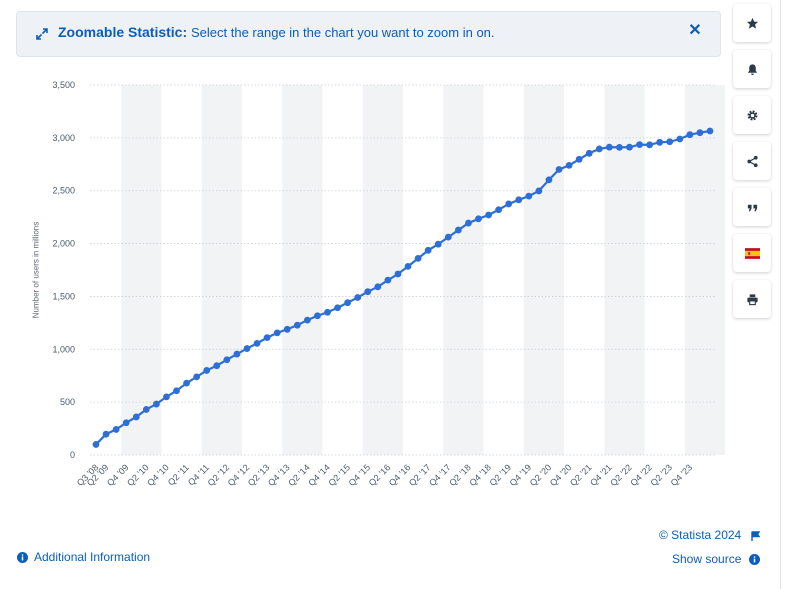 The height and width of the screenshot is (589, 785). What do you see at coordinates (641, 475) in the screenshot?
I see `x-tick-label: Q4 '22` at bounding box center [641, 475].